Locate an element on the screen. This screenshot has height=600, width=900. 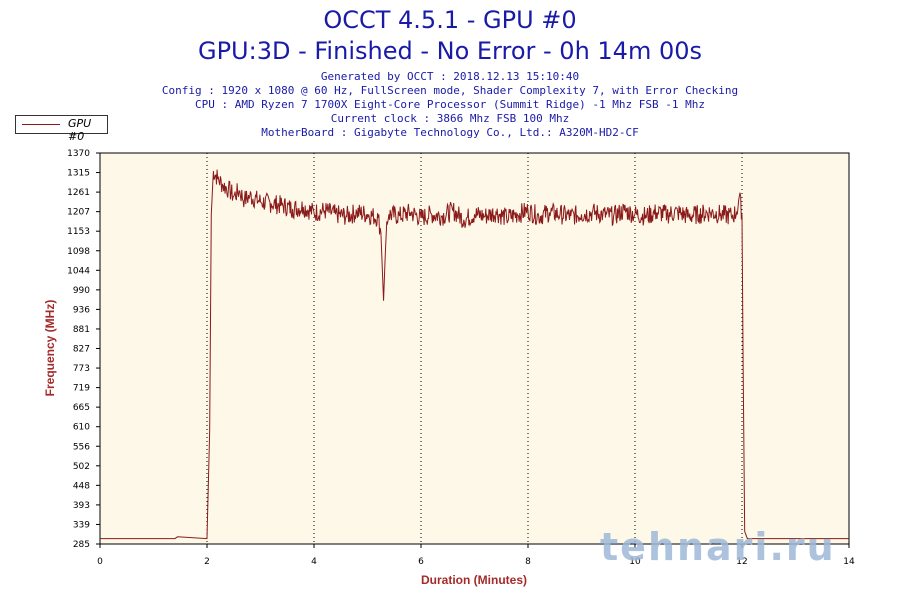
y-tick-label: 1153 is located at coordinates (78, 232).